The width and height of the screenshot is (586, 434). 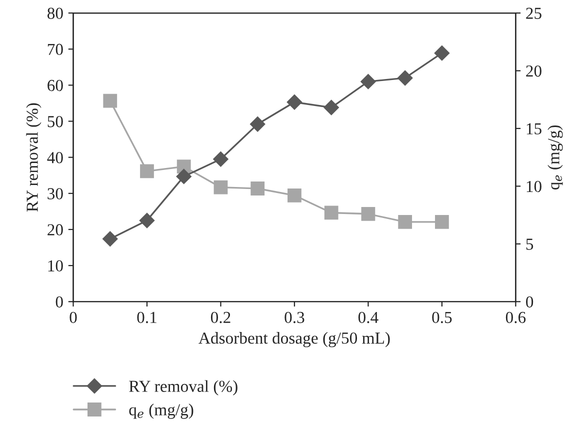 What do you see at coordinates (555, 157) in the screenshot?
I see `y2-axis-title: q$_{e}$ (mg/g)` at bounding box center [555, 157].